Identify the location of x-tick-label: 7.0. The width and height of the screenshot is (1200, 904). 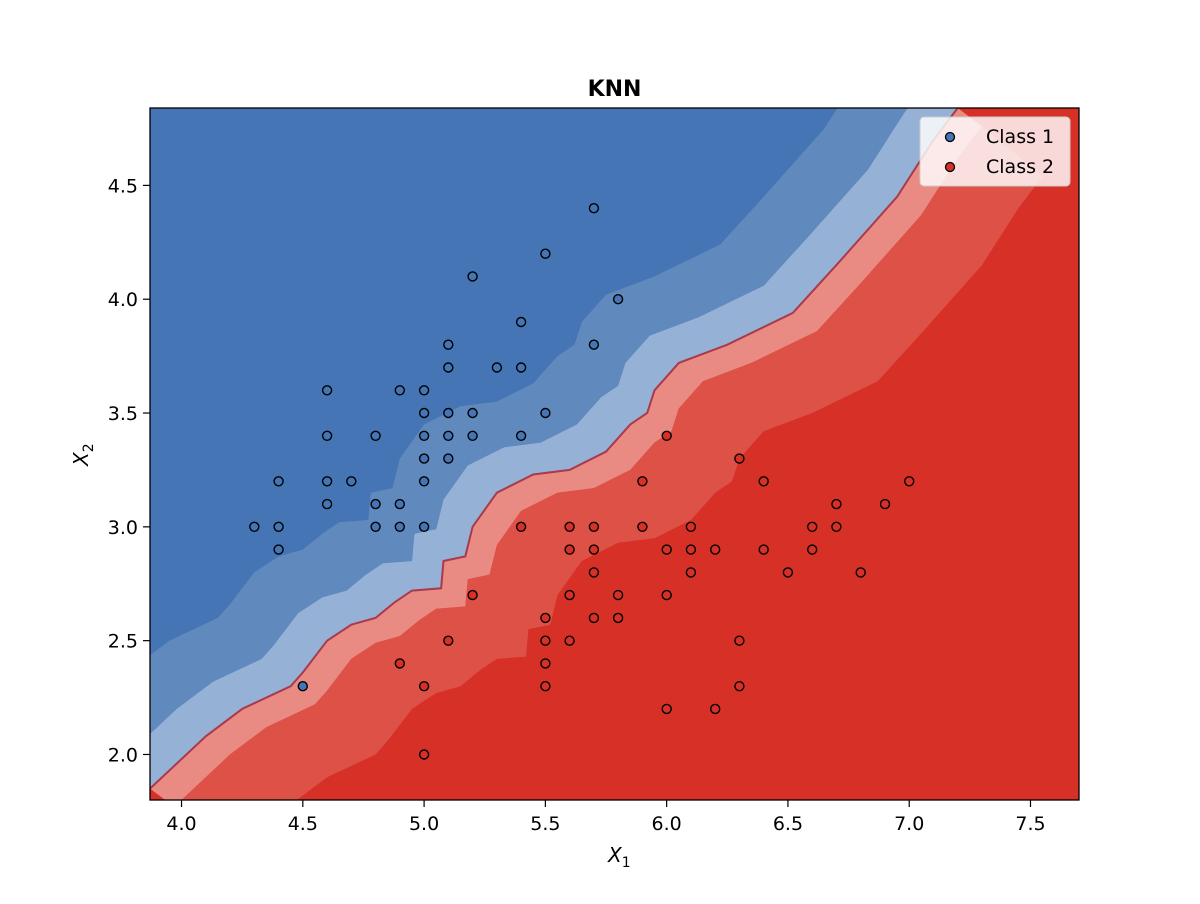
(909, 824).